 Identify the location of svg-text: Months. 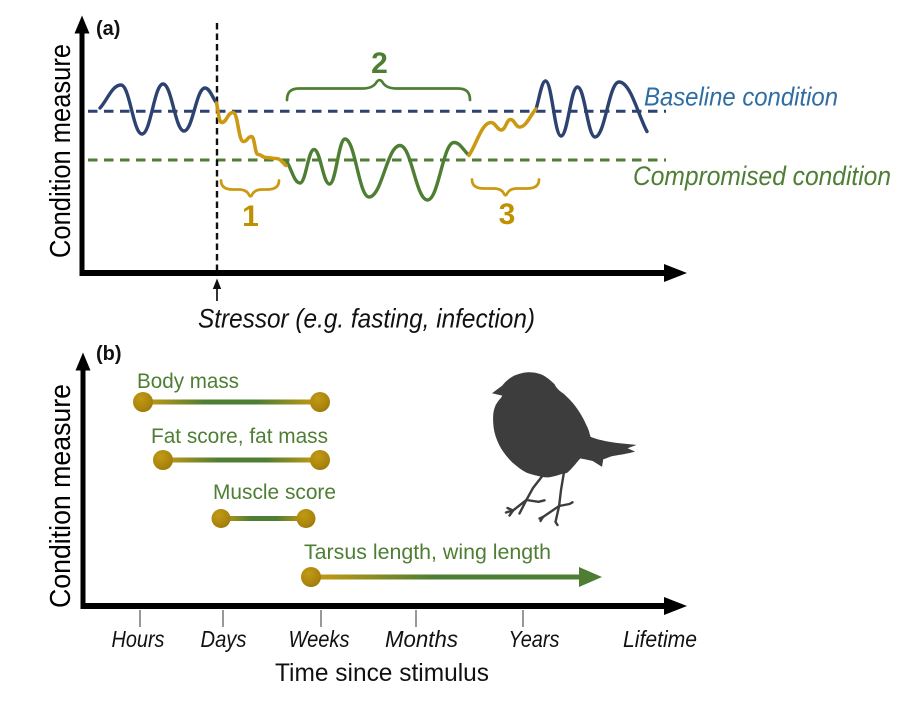
(421, 639).